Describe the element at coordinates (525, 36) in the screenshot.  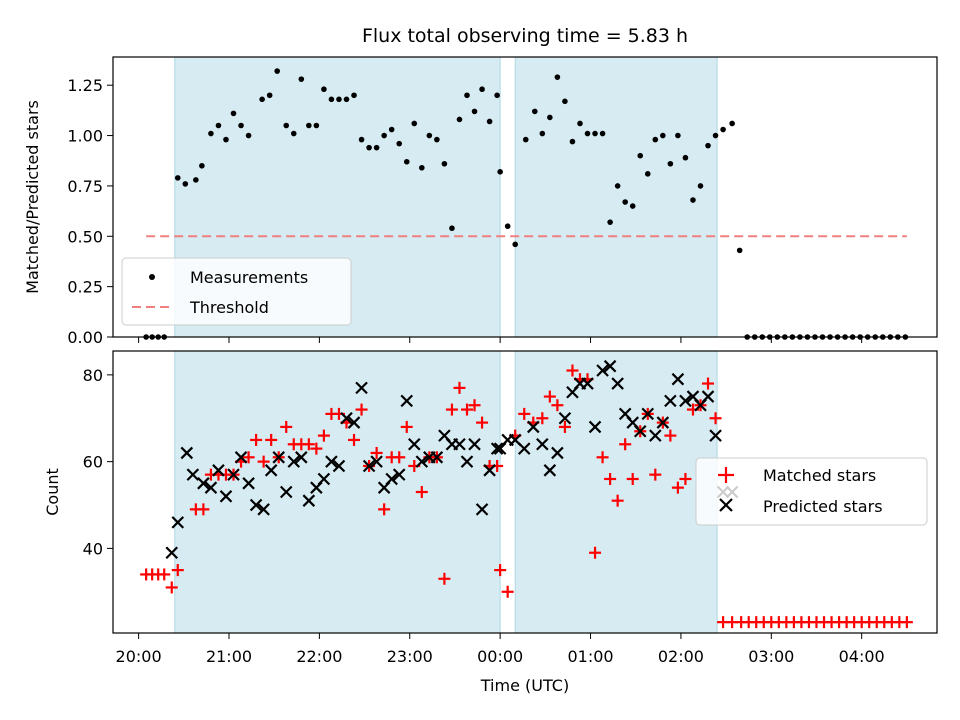
I see `chart-title: Flux total observing time = 5.83 h` at that location.